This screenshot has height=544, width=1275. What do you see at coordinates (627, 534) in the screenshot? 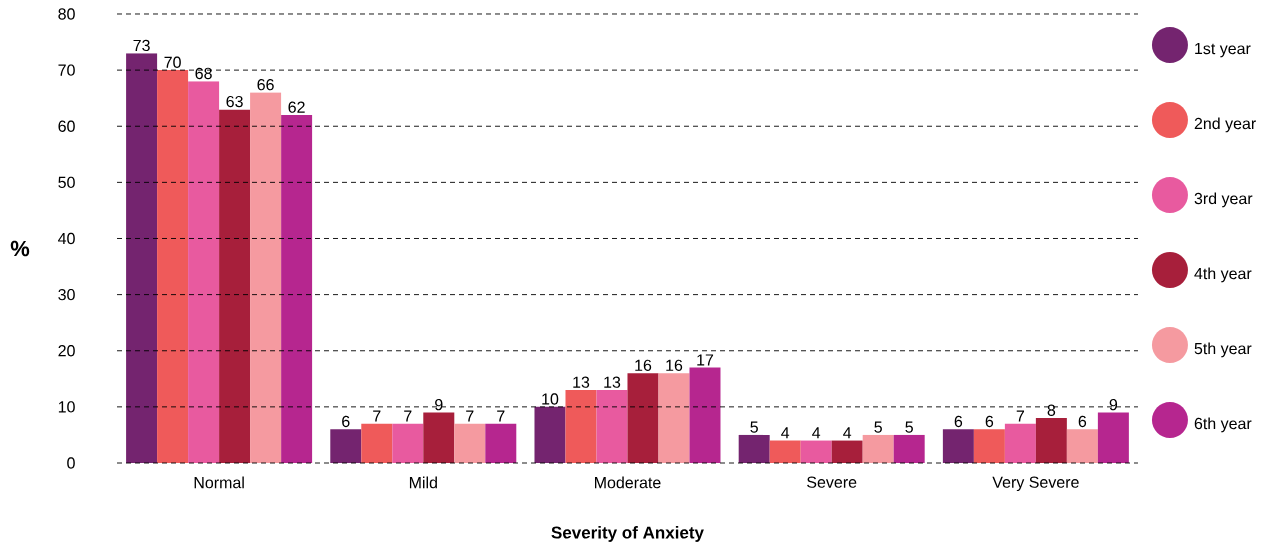
I see `x-axis-title: Severity of Anxiety` at bounding box center [627, 534].